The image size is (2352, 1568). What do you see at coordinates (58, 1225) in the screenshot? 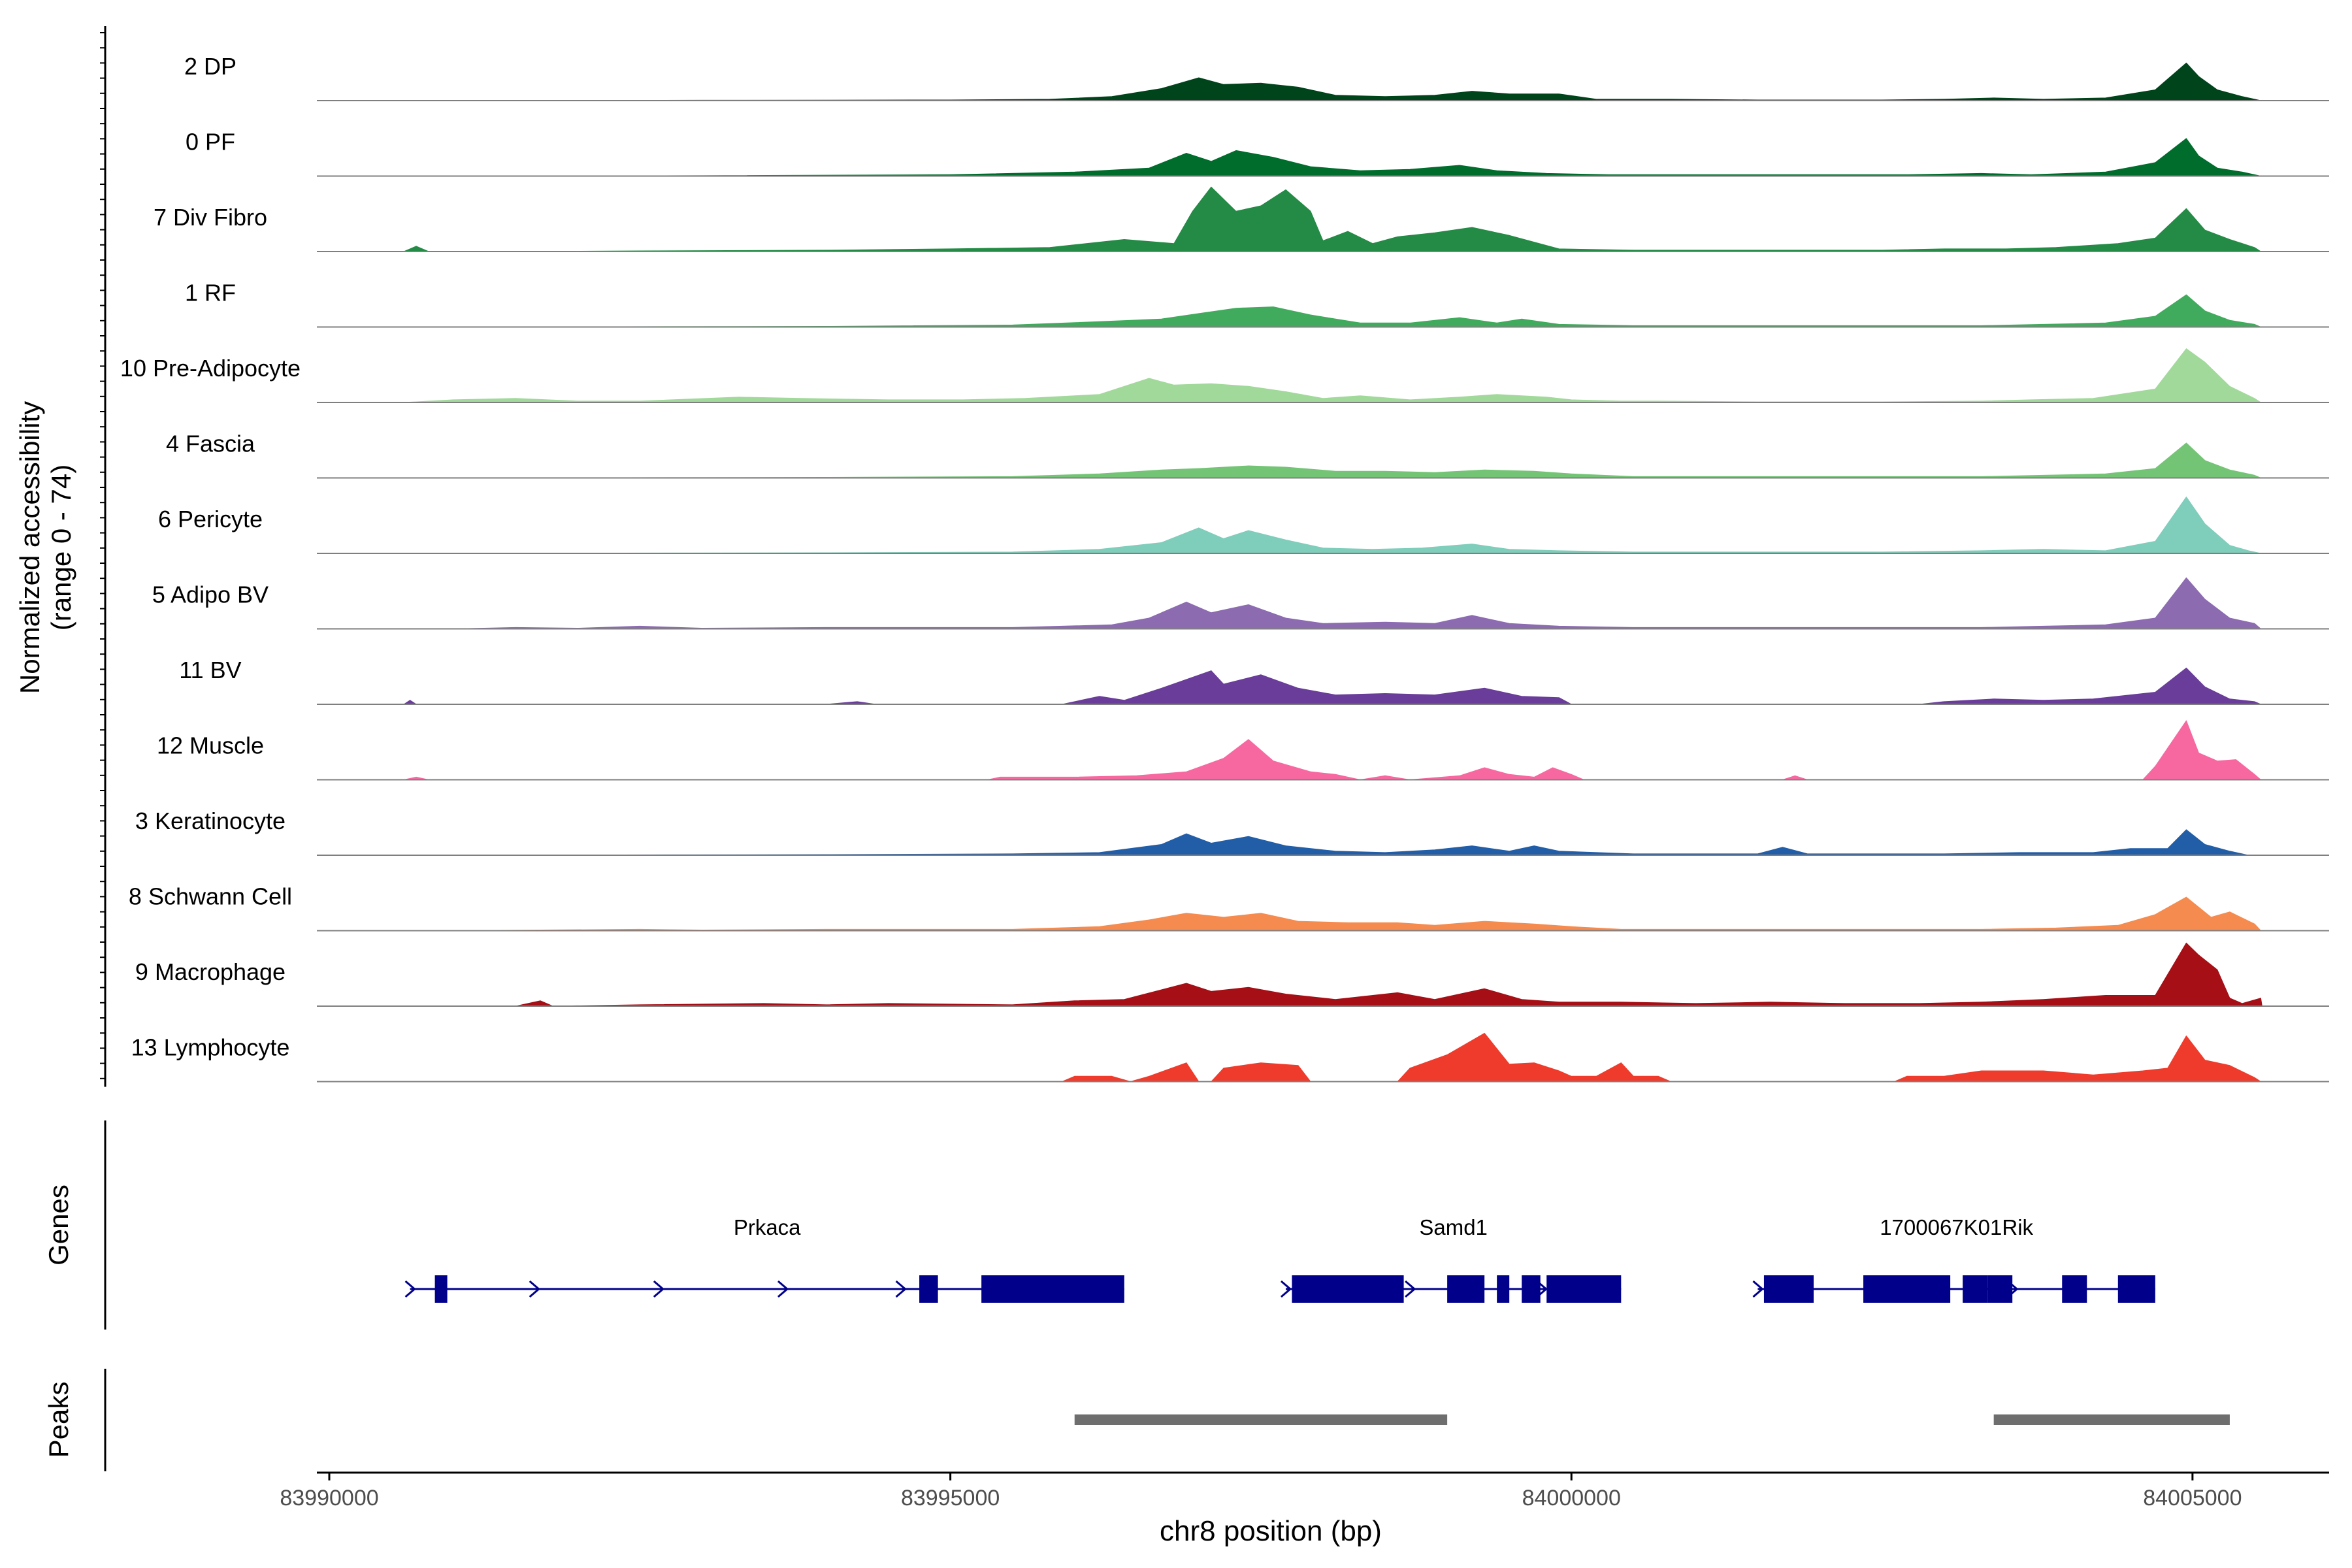
I see `genes-label: Genes` at bounding box center [58, 1225].